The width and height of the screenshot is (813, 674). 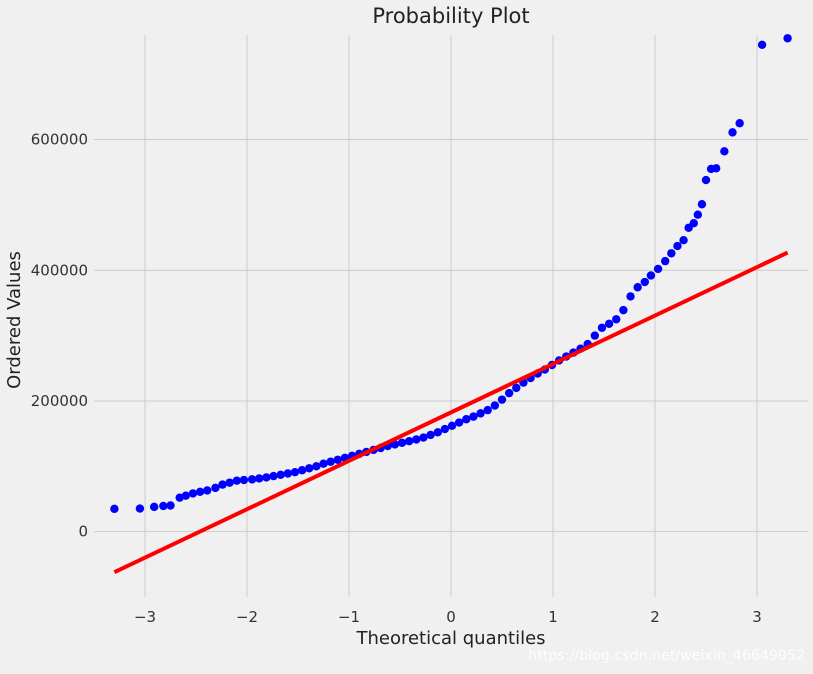 What do you see at coordinates (59, 336) in the screenshot?
I see `y-axis-ticks: 0 200000 400000 600000` at bounding box center [59, 336].